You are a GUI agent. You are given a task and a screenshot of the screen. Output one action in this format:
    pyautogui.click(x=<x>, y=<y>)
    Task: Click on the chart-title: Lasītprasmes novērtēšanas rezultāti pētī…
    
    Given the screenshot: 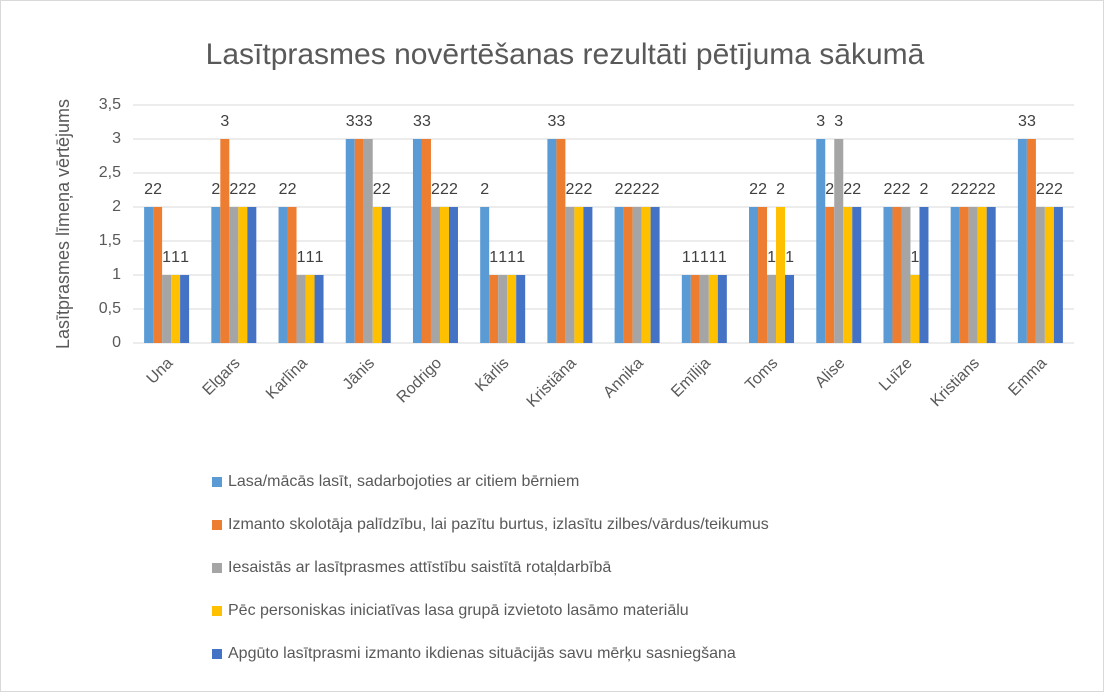 What is the action you would take?
    pyautogui.click(x=565, y=54)
    